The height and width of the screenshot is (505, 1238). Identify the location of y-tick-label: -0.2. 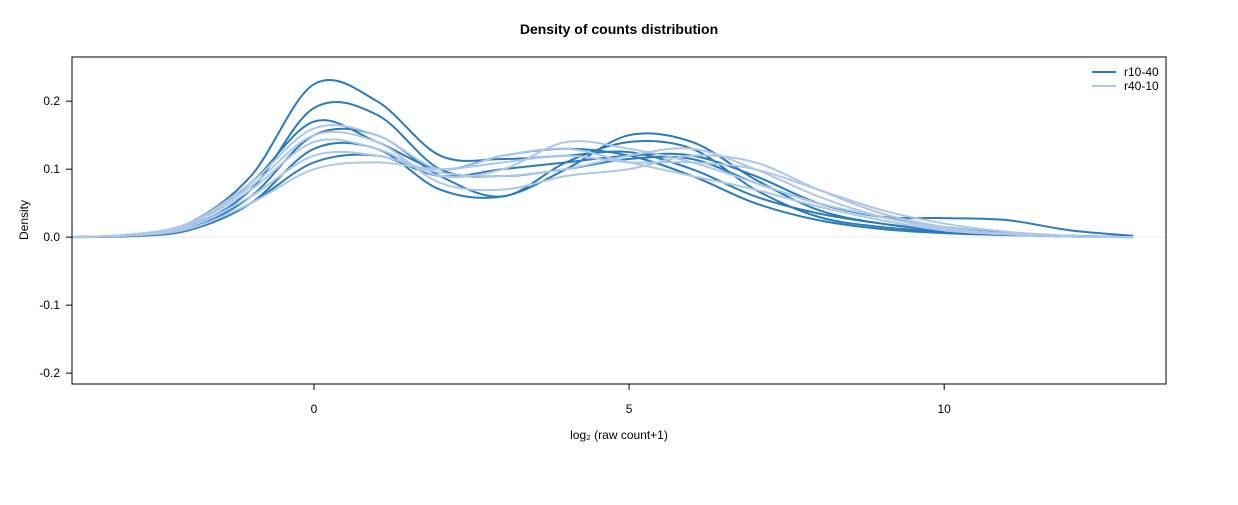
(49, 373).